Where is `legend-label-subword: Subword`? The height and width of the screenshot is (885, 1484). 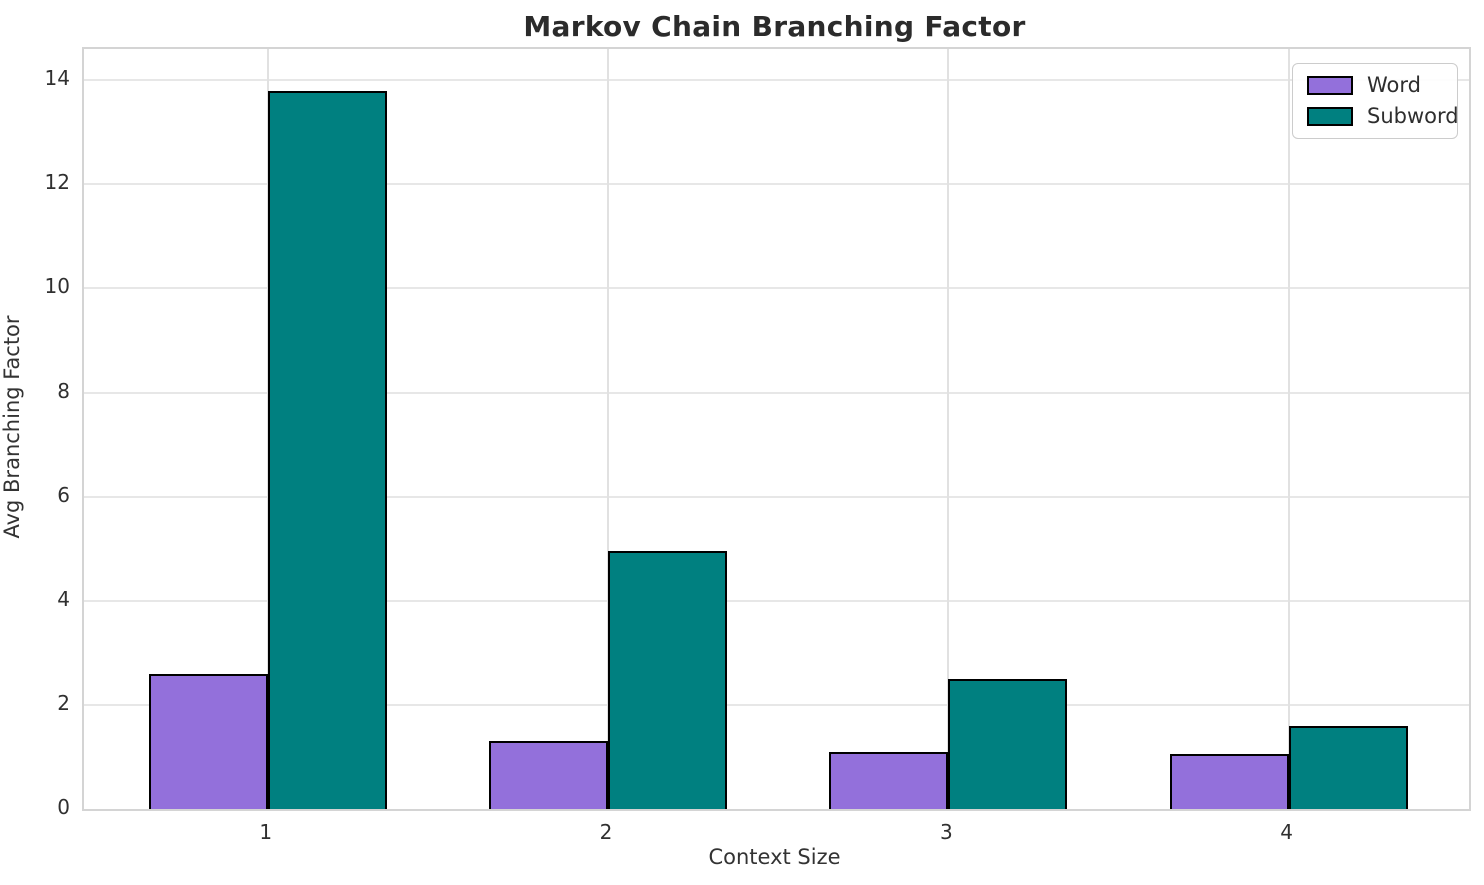
legend-label-subword: Subword is located at coordinates (1413, 116).